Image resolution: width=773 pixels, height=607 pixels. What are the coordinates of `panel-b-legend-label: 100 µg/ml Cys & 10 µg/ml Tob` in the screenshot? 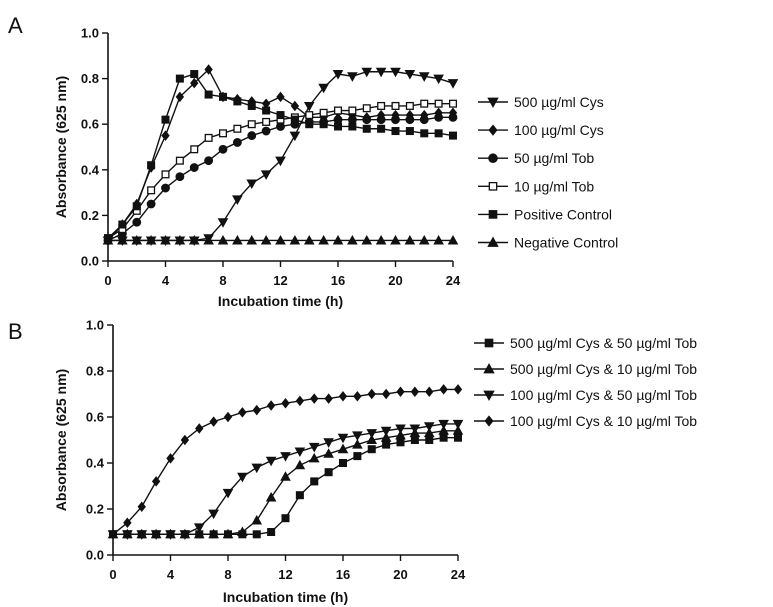 It's located at (603, 421).